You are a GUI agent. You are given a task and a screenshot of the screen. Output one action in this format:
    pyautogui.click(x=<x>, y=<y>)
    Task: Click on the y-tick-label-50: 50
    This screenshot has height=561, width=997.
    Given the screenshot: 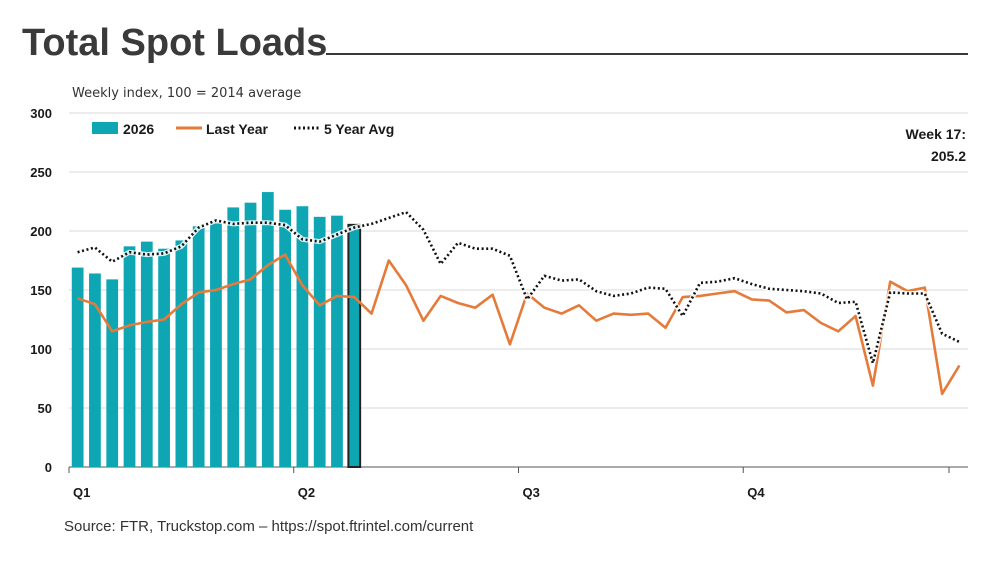 What is the action you would take?
    pyautogui.click(x=45, y=408)
    